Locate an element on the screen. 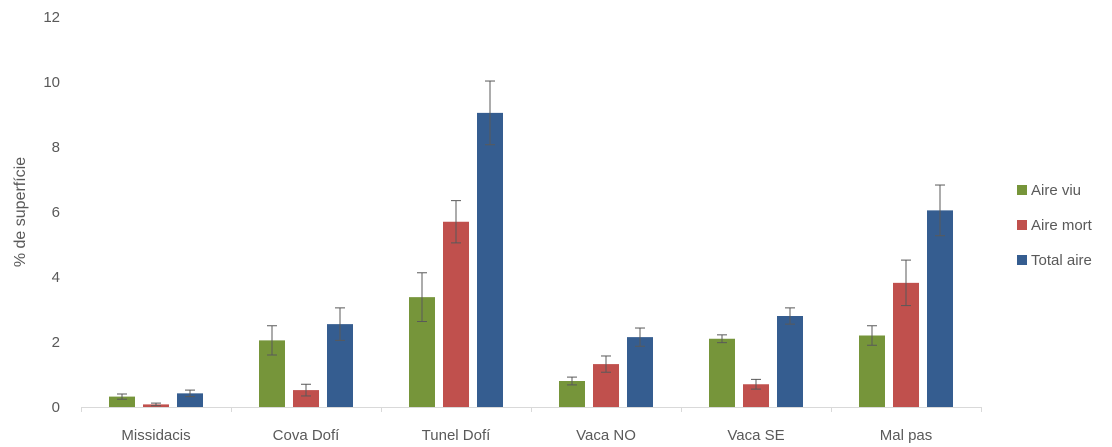 The width and height of the screenshot is (1112, 447). x-tick-label: Tunel Dofí is located at coordinates (456, 435).